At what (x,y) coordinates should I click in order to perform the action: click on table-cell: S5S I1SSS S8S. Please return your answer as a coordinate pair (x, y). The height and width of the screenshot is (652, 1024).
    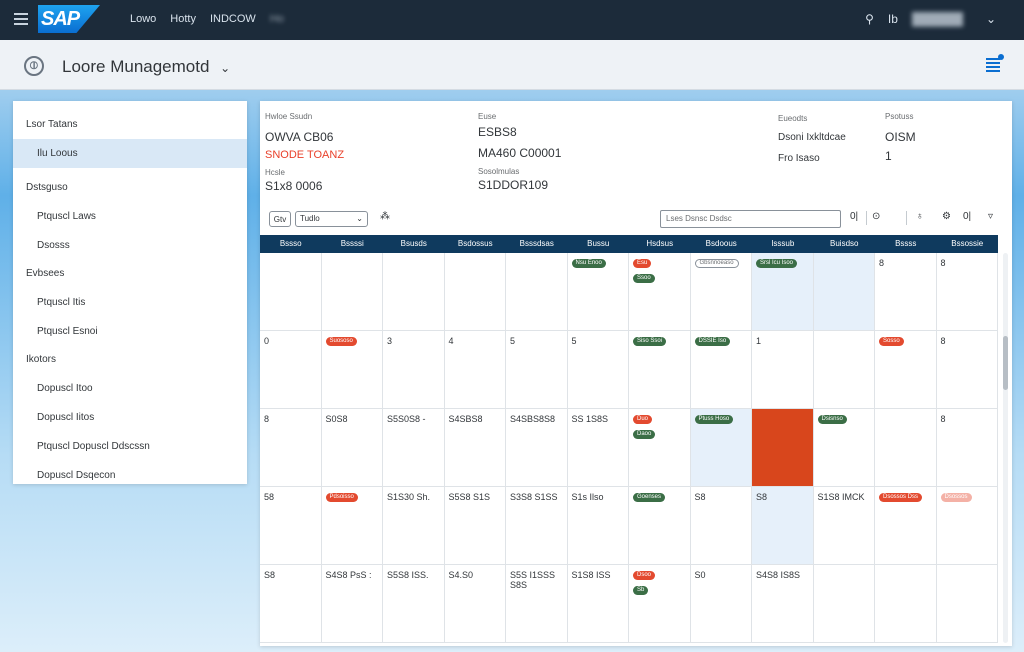
    Looking at the image, I should click on (537, 603).